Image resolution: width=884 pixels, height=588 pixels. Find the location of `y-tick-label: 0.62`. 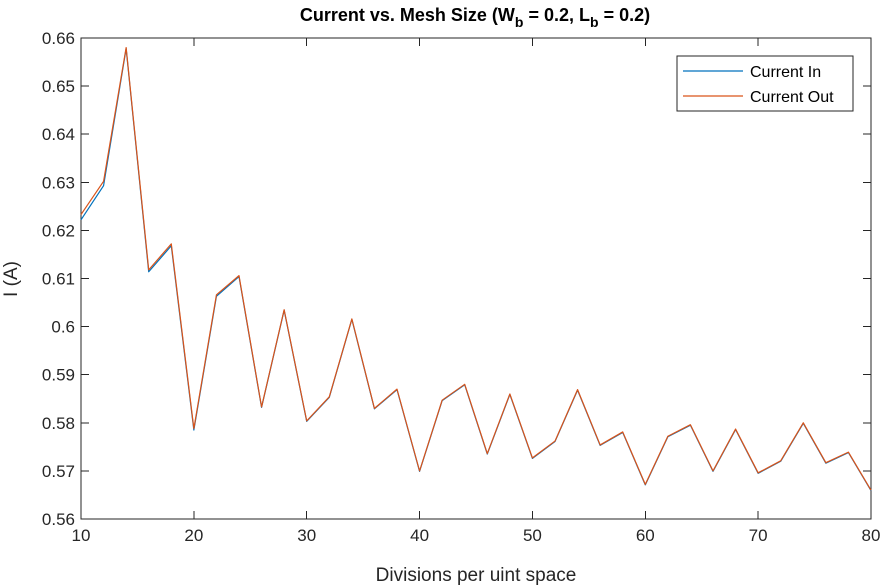

y-tick-label: 0.62 is located at coordinates (58, 230).